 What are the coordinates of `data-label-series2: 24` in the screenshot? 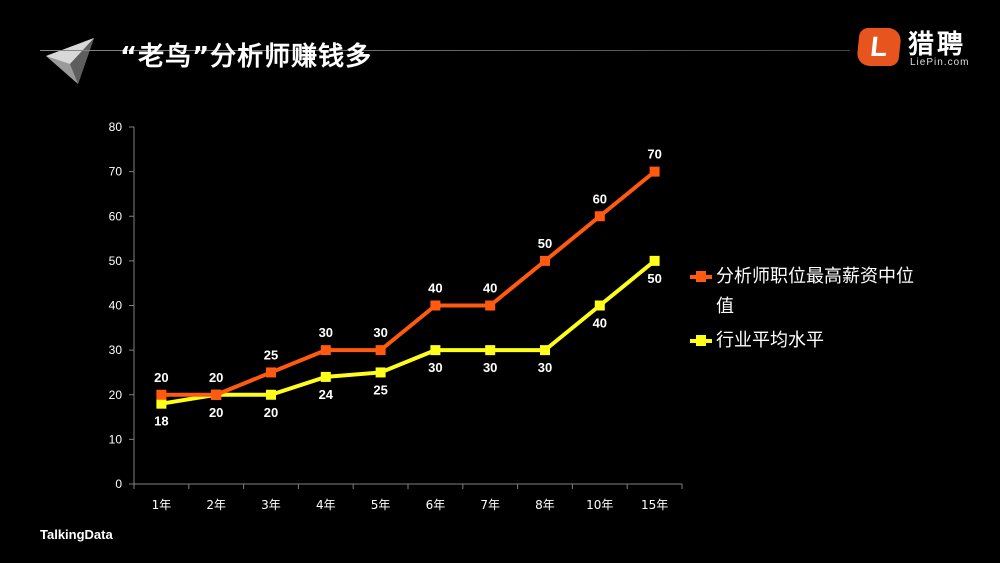 It's located at (326, 394).